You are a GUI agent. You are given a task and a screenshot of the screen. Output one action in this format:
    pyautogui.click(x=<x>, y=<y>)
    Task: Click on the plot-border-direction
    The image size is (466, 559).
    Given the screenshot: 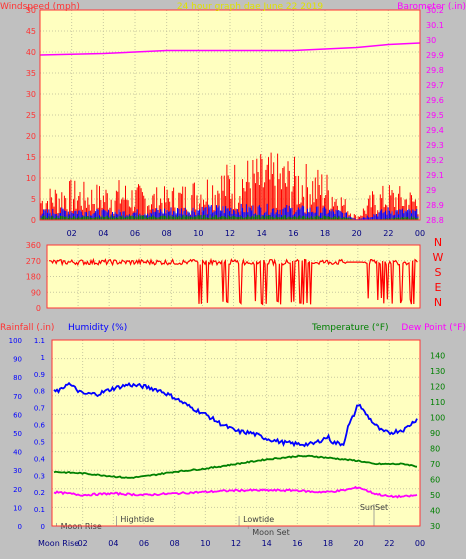 What is the action you would take?
    pyautogui.click(x=233, y=276)
    